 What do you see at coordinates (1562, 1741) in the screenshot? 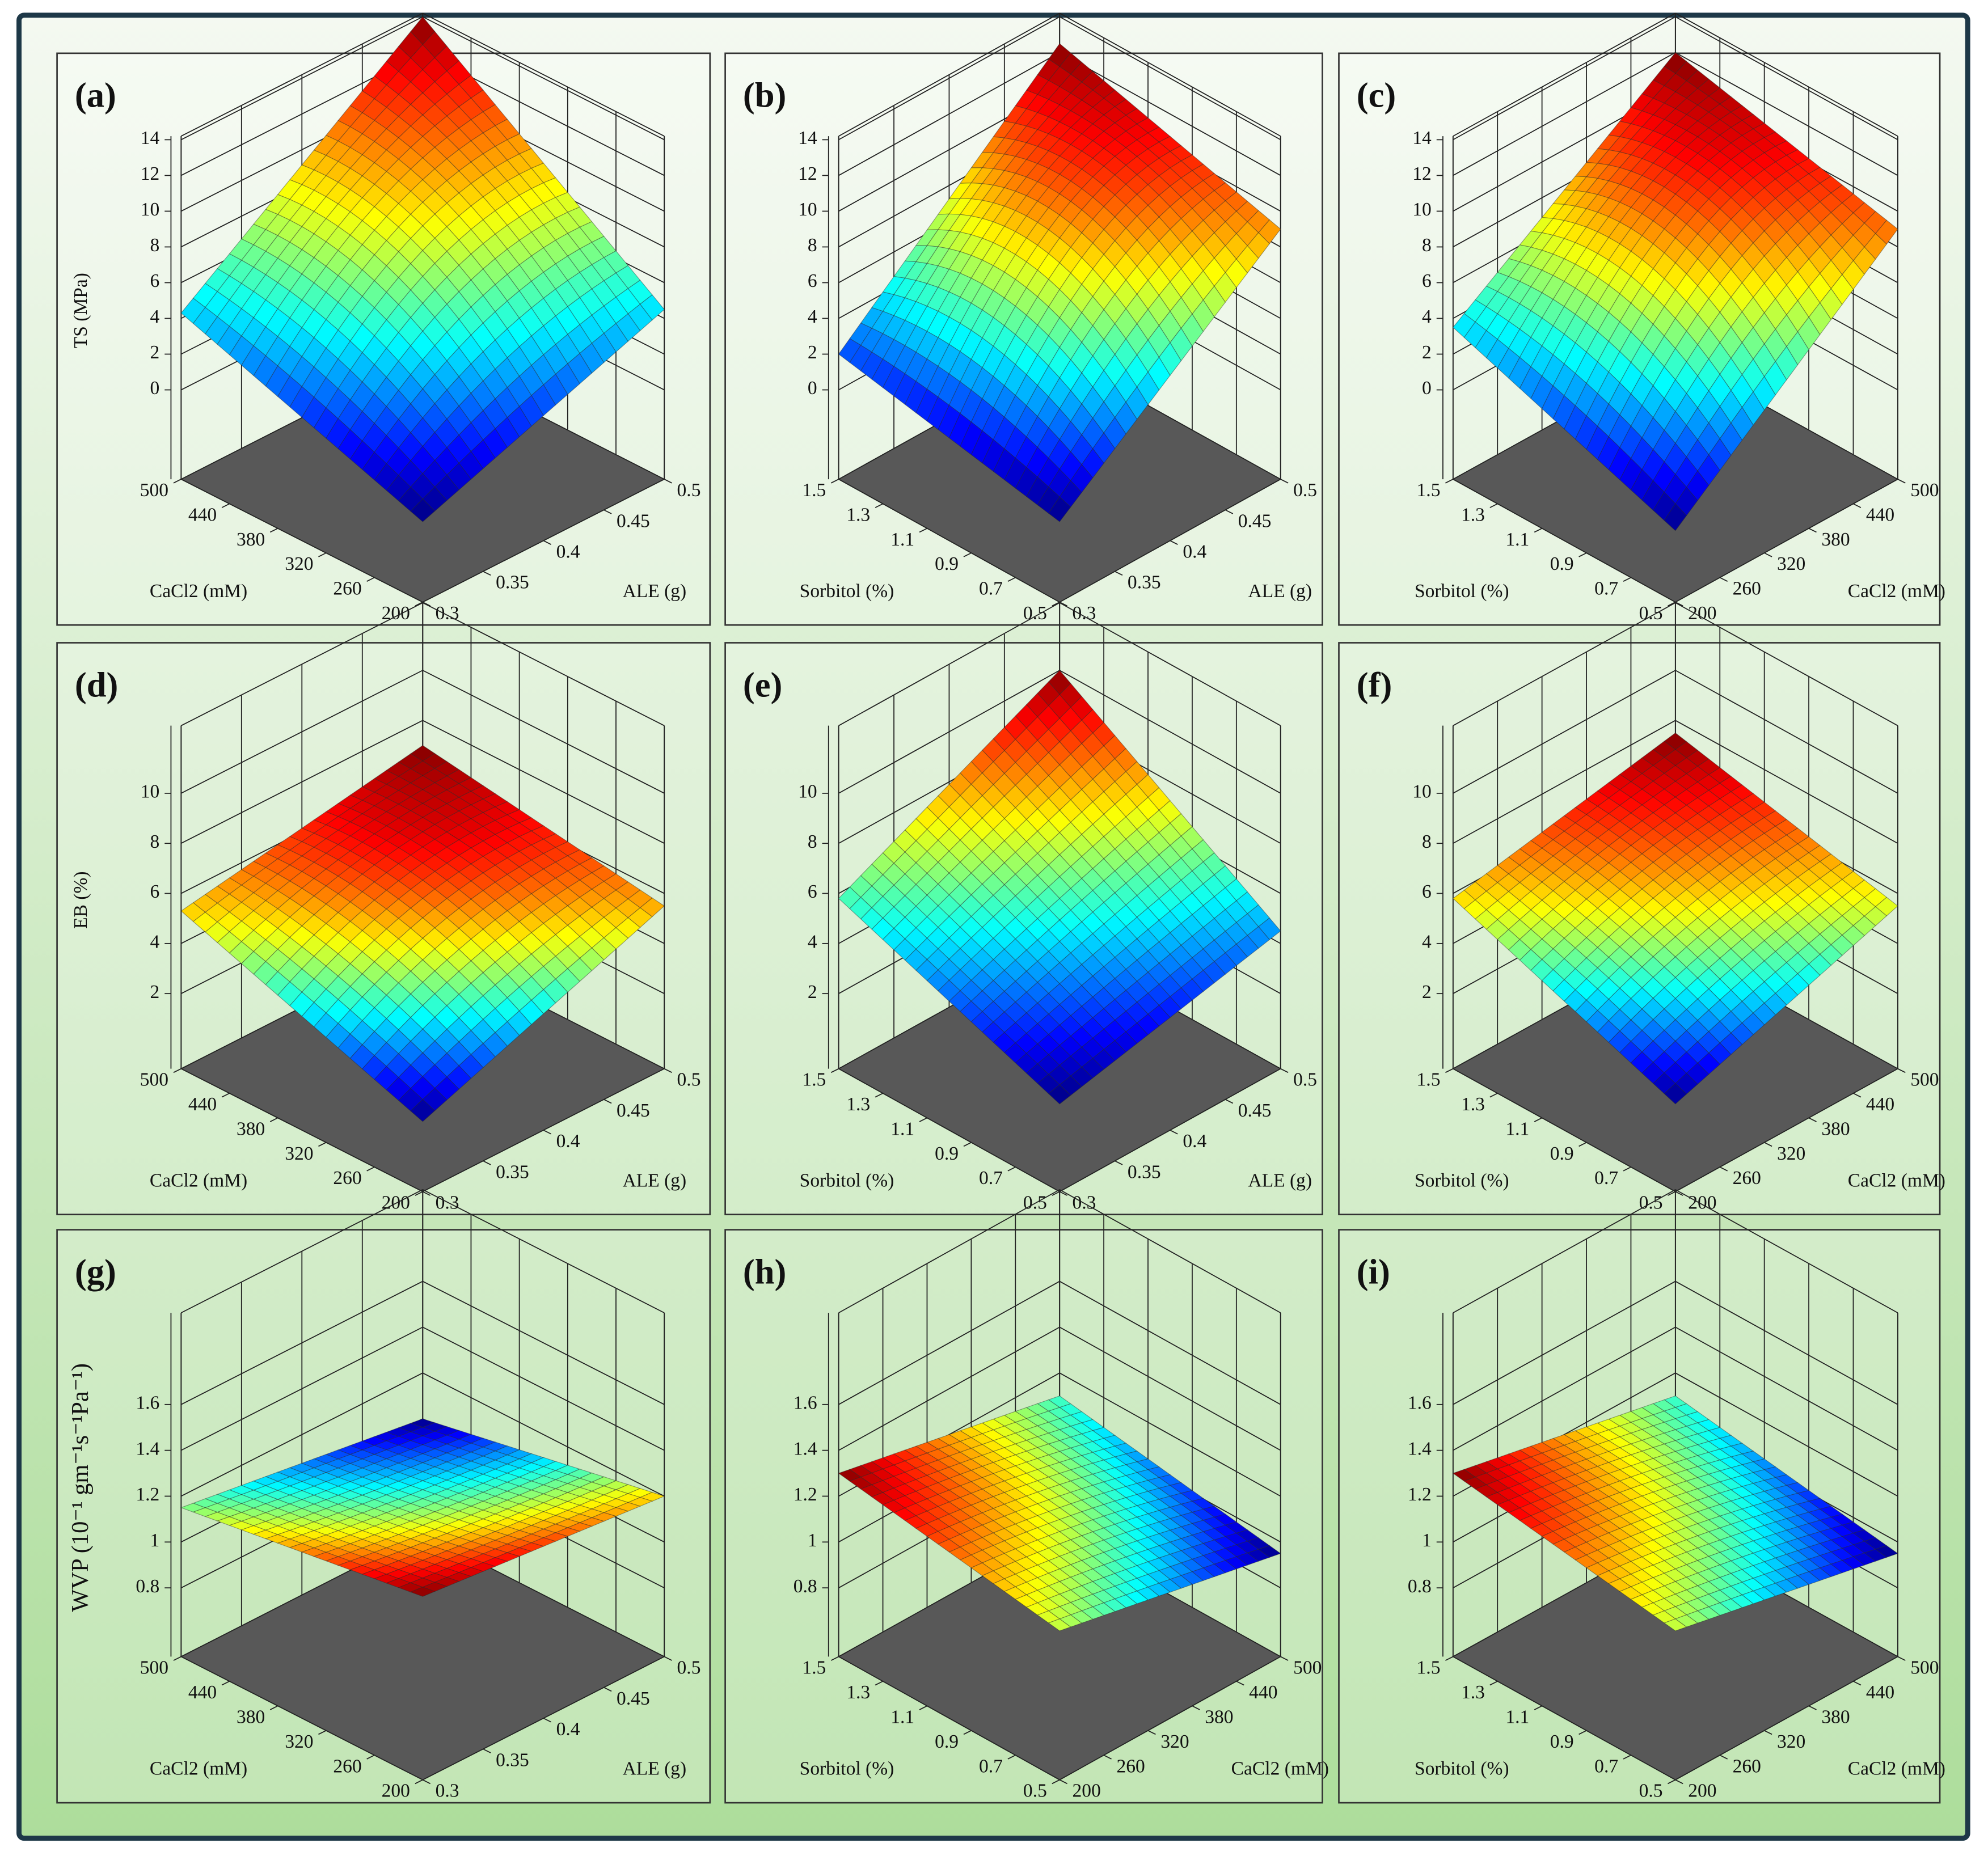
I see `y-tick-label: 0.9` at bounding box center [1562, 1741].